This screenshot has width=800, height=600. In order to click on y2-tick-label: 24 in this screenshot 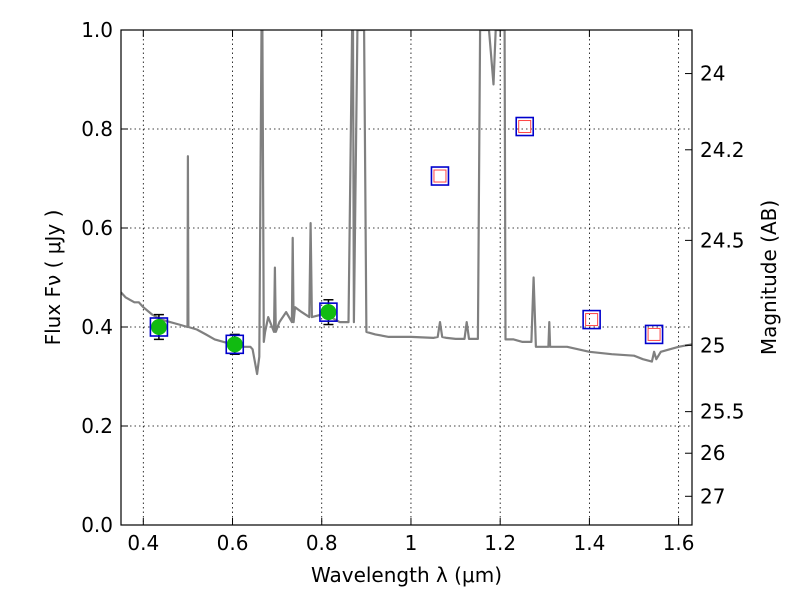, I will do `click(712, 74)`.